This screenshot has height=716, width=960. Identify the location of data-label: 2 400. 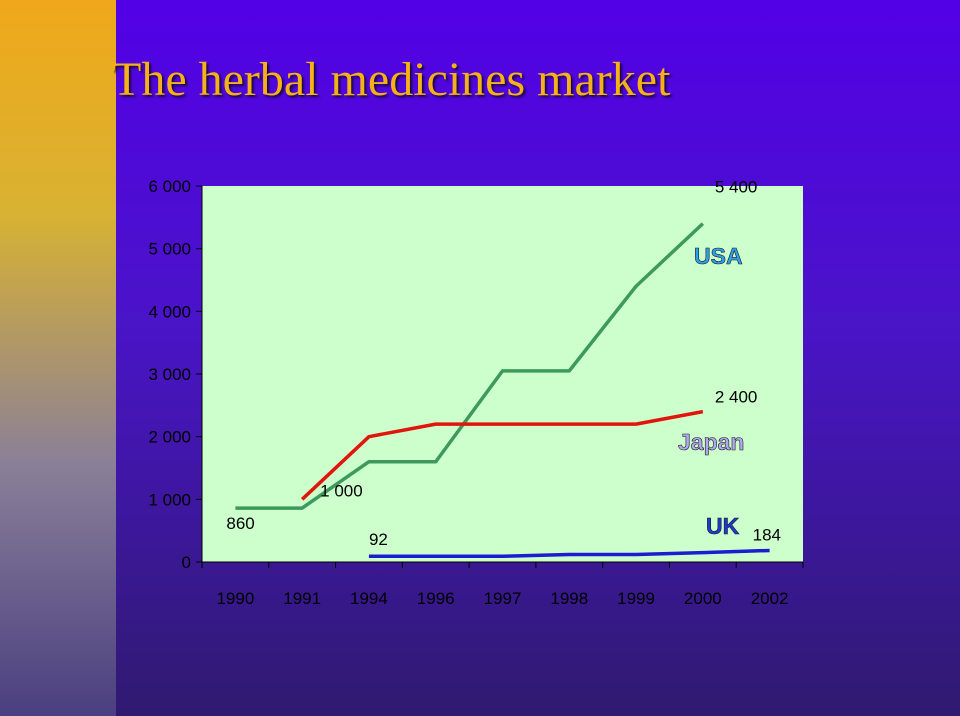
(736, 397).